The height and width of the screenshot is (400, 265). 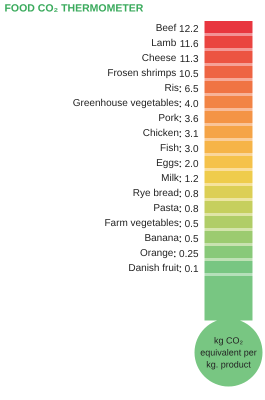 What do you see at coordinates (166, 28) in the screenshot?
I see `category-label: Beef` at bounding box center [166, 28].